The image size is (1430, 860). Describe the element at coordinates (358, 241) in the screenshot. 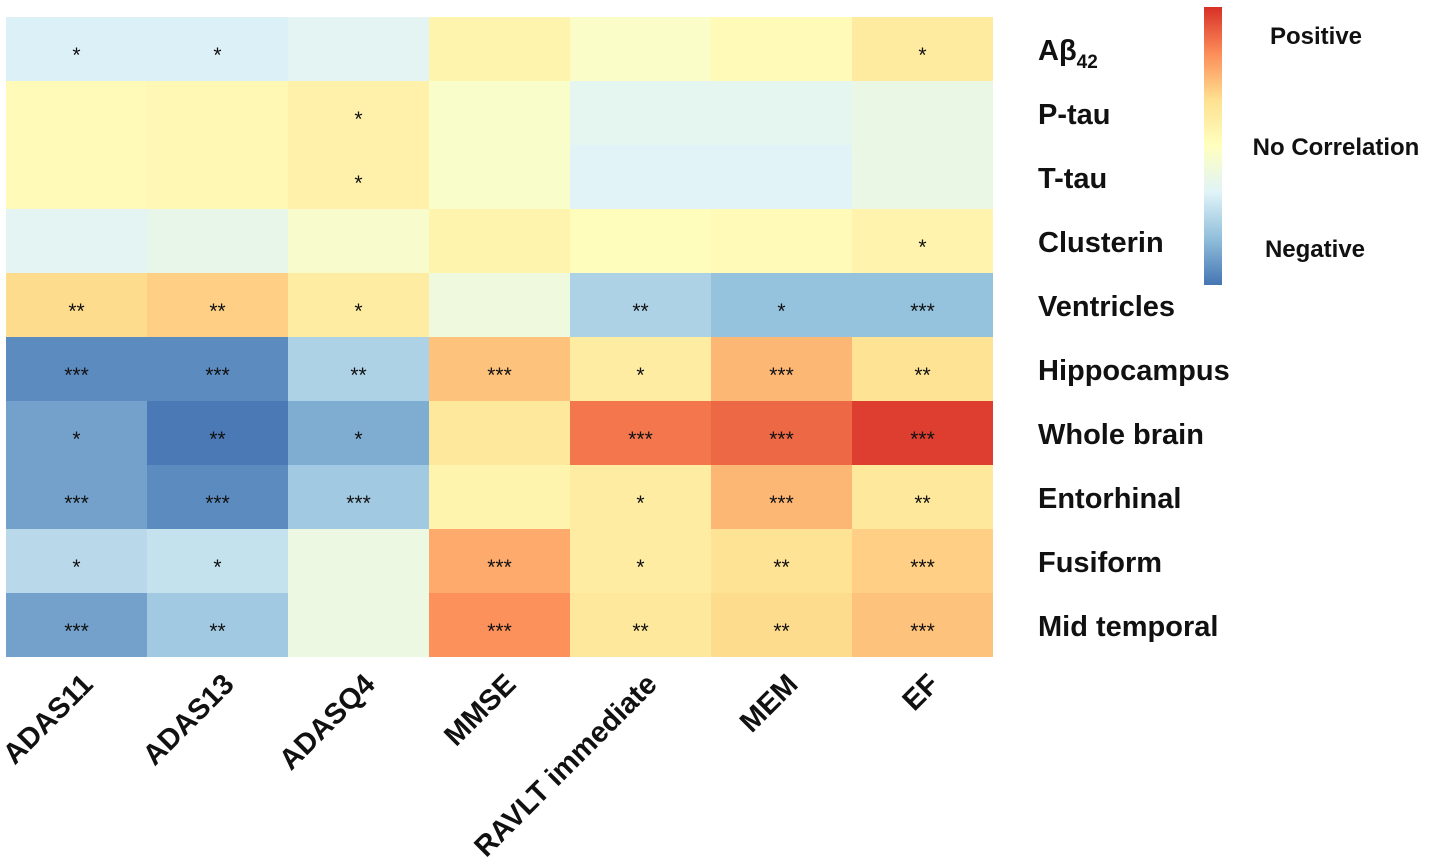

I see `heatmap-cell-r3-c2` at that location.